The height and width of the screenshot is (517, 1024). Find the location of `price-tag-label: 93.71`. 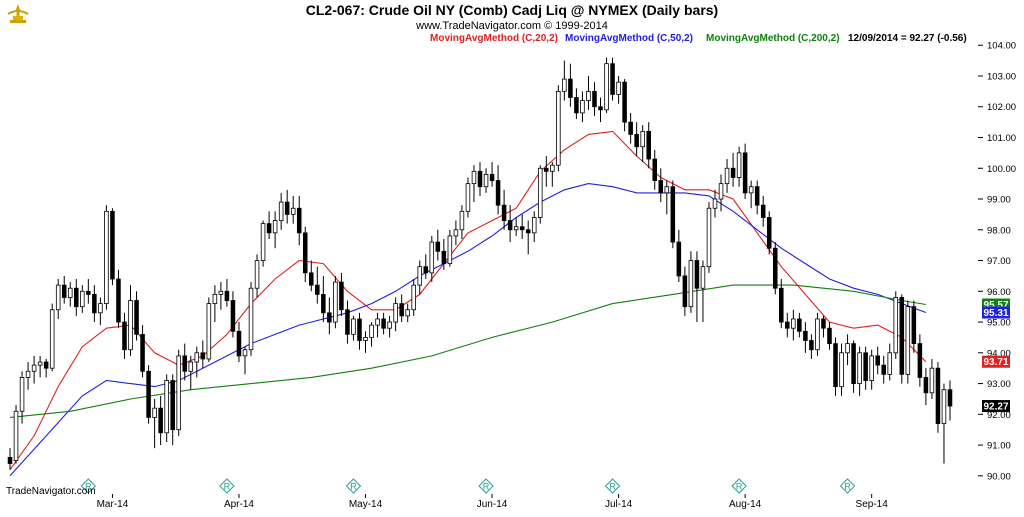

price-tag-label: 93.71 is located at coordinates (995, 362).